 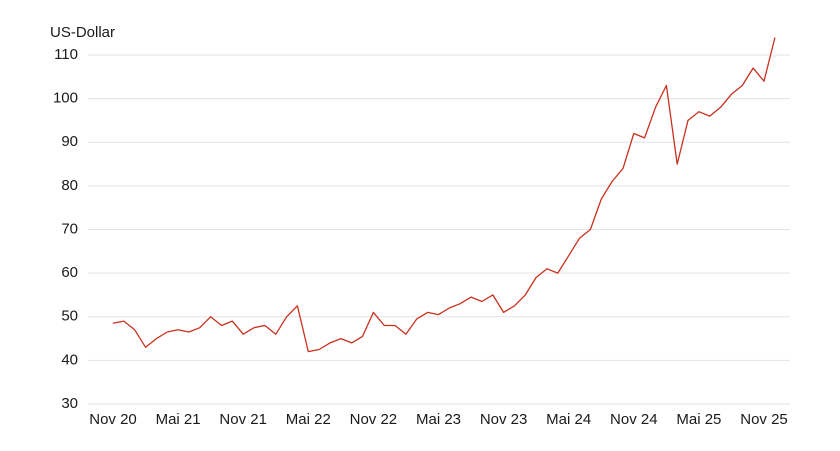 I want to click on x-tick-label: Nov 25, so click(x=764, y=419).